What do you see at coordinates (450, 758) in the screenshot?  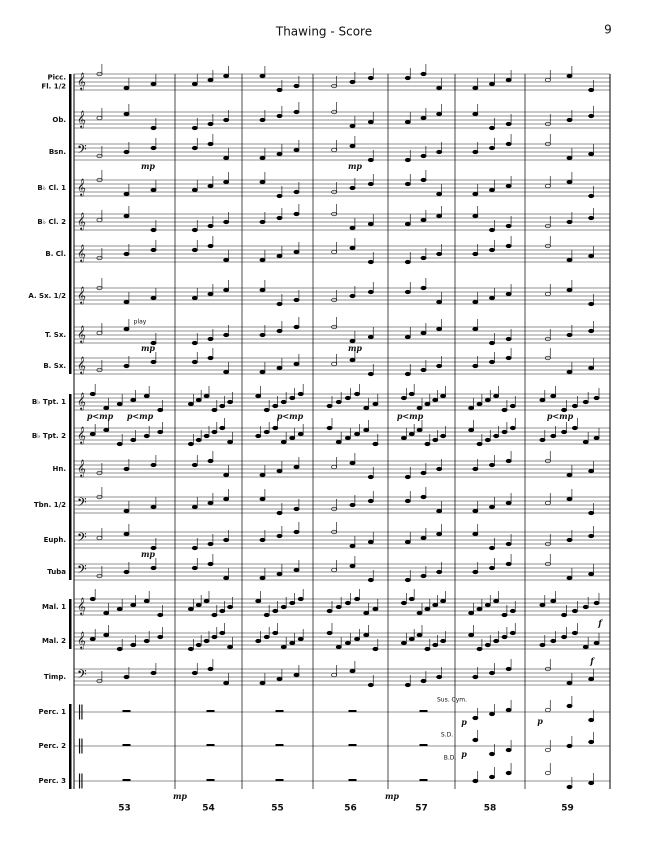 I see `annotation: B.D.` at bounding box center [450, 758].